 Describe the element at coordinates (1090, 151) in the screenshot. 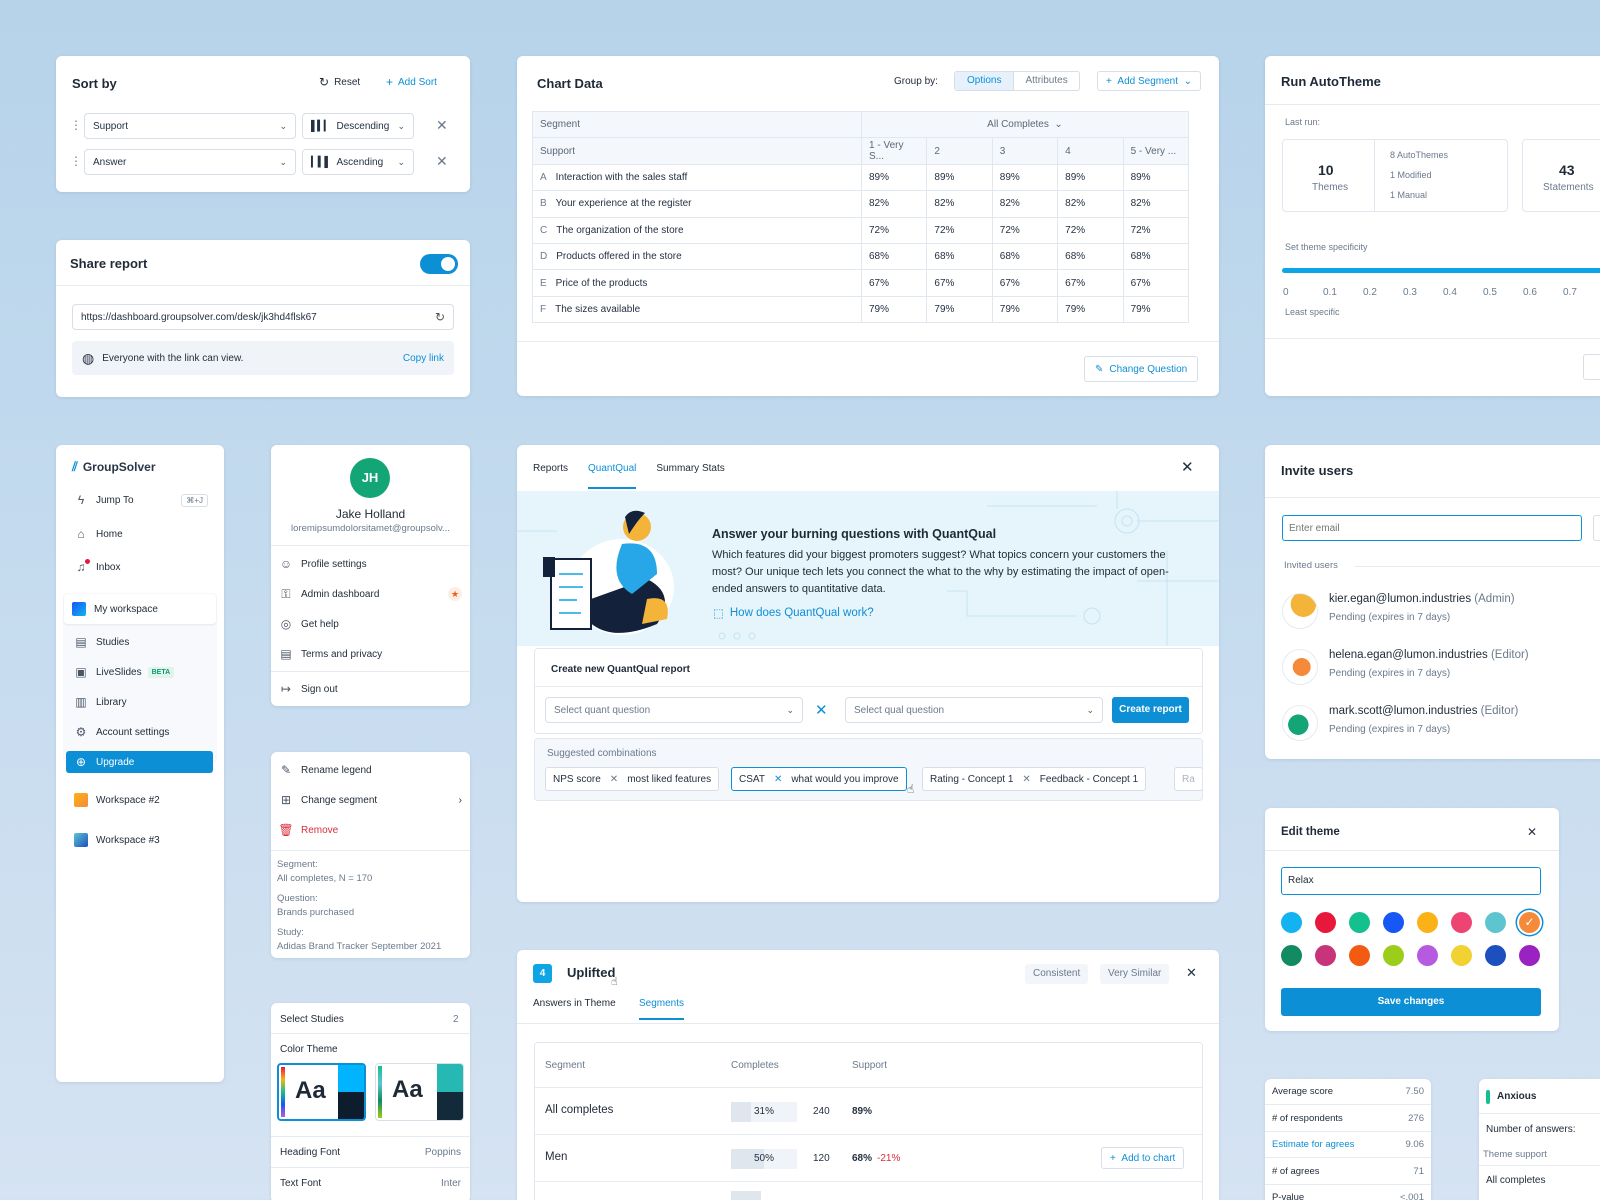

I see `column-header: 4` at that location.